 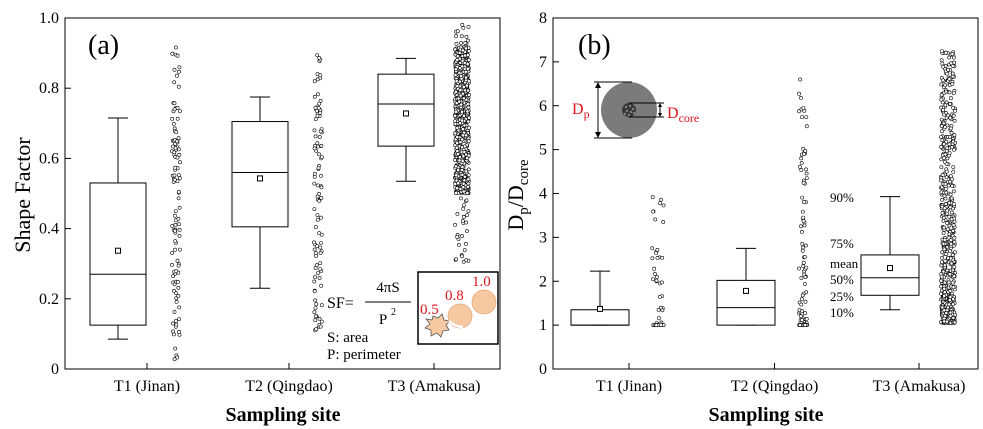 What do you see at coordinates (842, 279) in the screenshot?
I see `legend-p50: 50%` at bounding box center [842, 279].